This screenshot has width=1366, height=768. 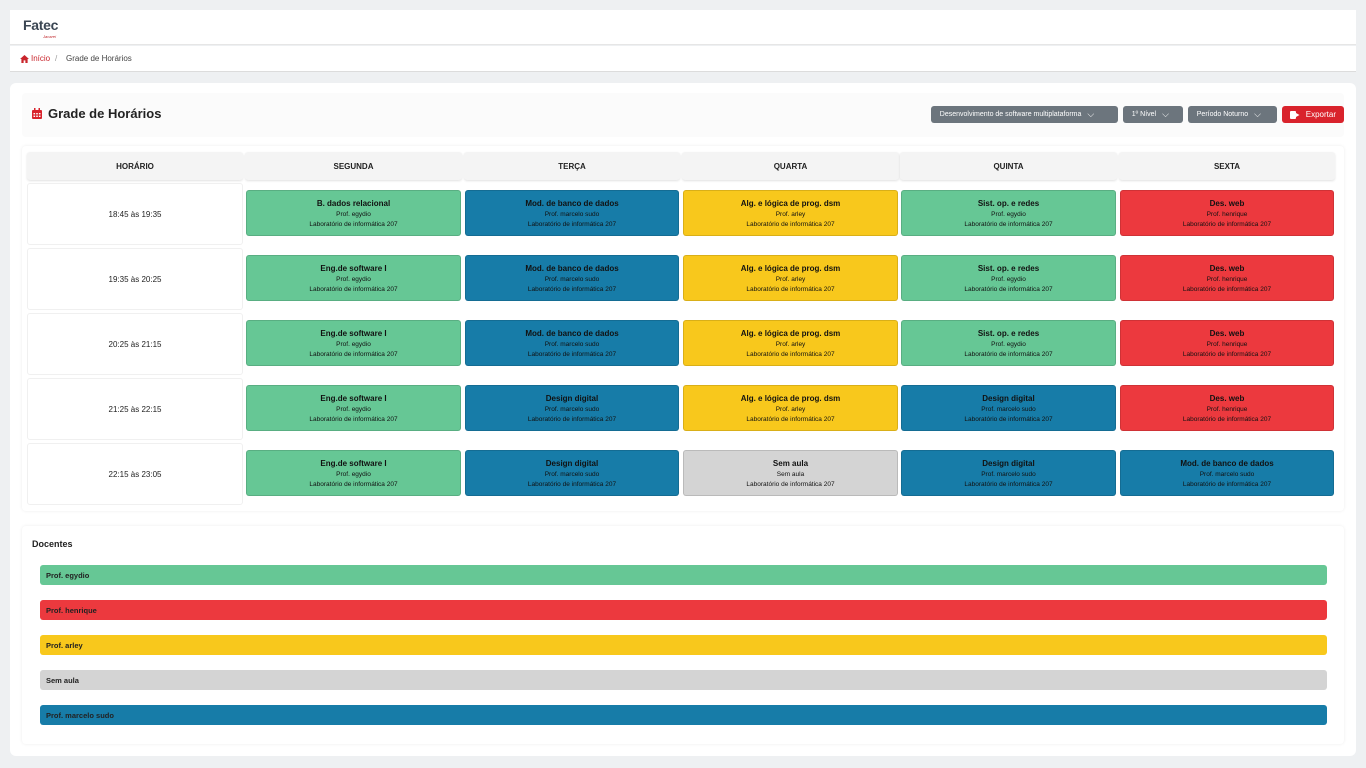 I want to click on class-name: B. dados relacional, so click(x=353, y=203).